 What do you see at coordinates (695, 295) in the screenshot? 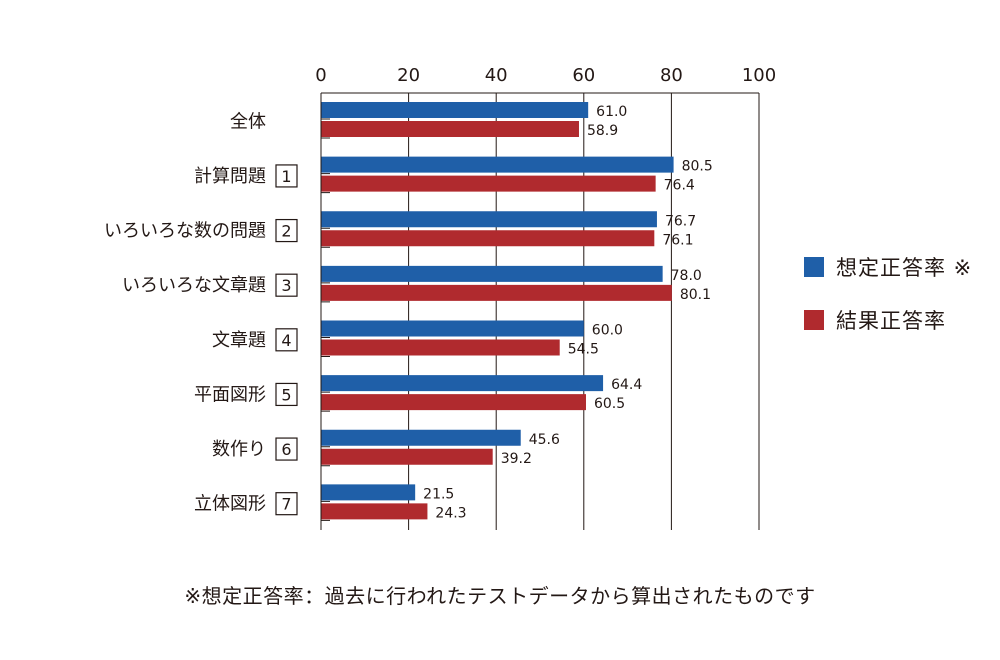
I see `data-label-actual-3: 80.1` at bounding box center [695, 295].